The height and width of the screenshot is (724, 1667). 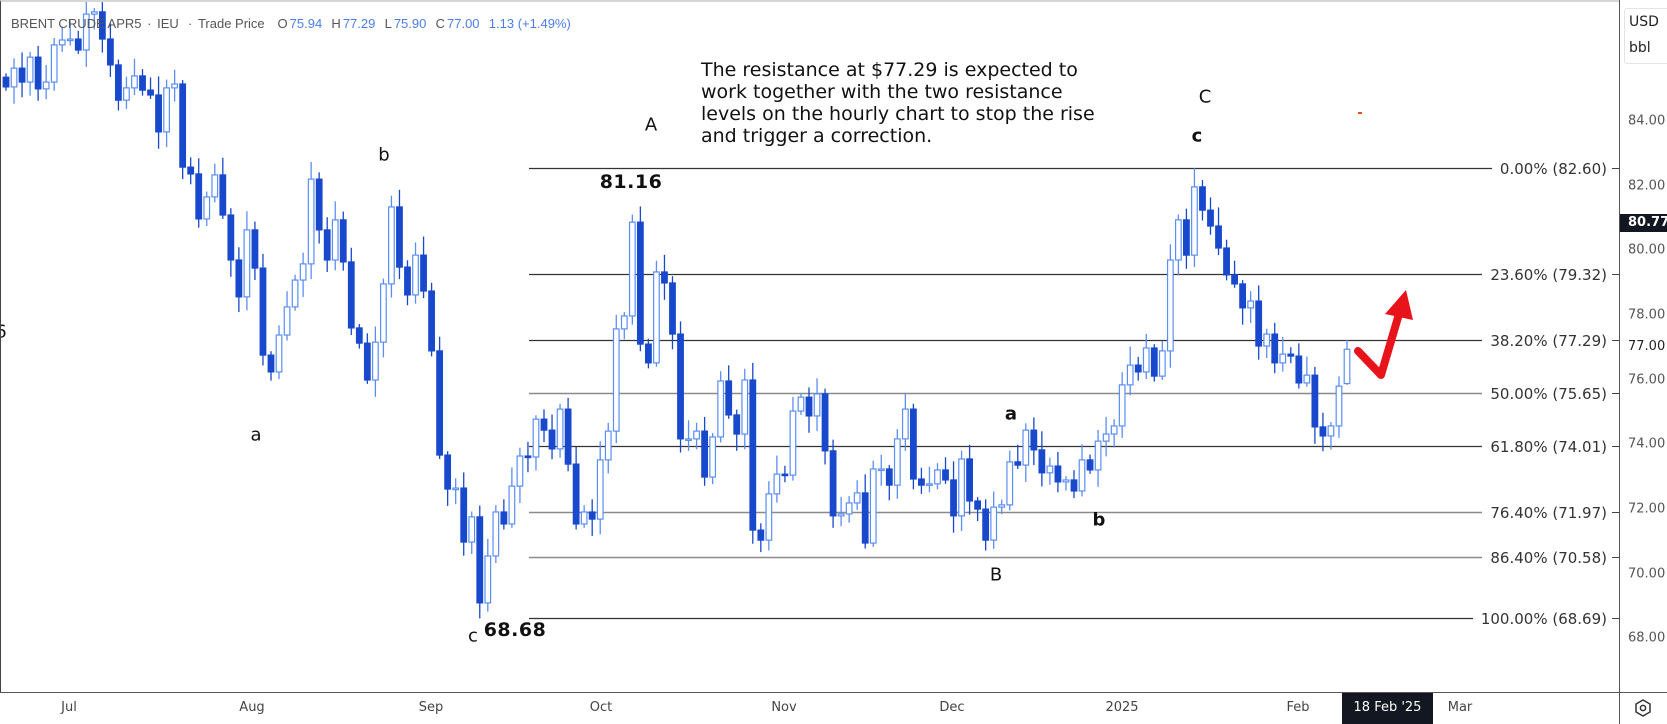 I want to click on wave-label-c-right: c, so click(x=1197, y=136).